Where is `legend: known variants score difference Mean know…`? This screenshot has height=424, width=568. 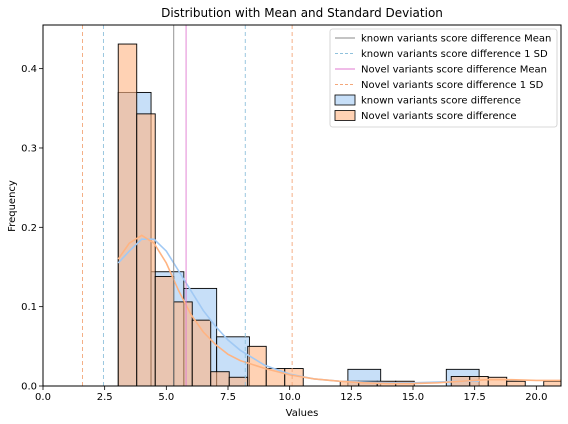 legend: known variants score difference Mean know… is located at coordinates (443, 78).